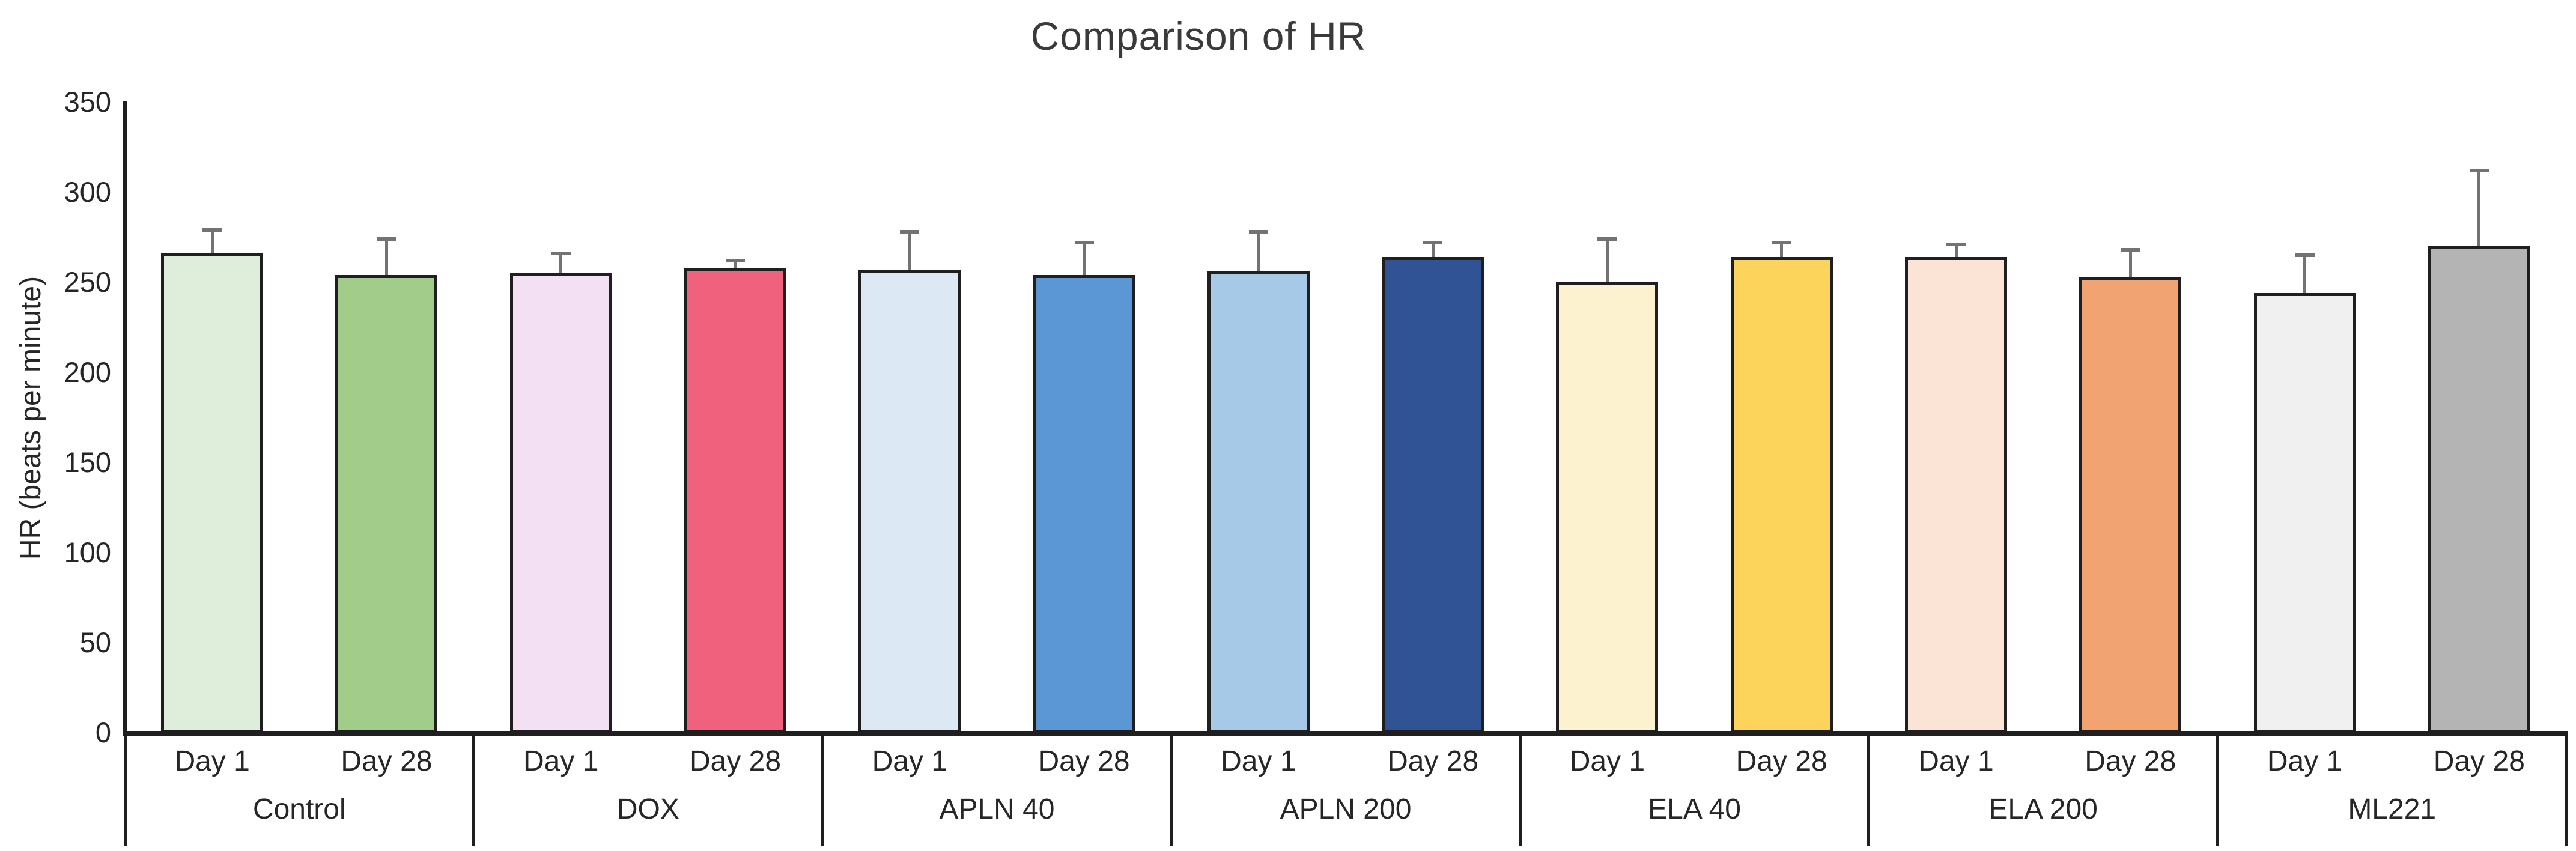  Describe the element at coordinates (2130, 505) in the screenshot. I see `bar-ela200-day28` at that location.